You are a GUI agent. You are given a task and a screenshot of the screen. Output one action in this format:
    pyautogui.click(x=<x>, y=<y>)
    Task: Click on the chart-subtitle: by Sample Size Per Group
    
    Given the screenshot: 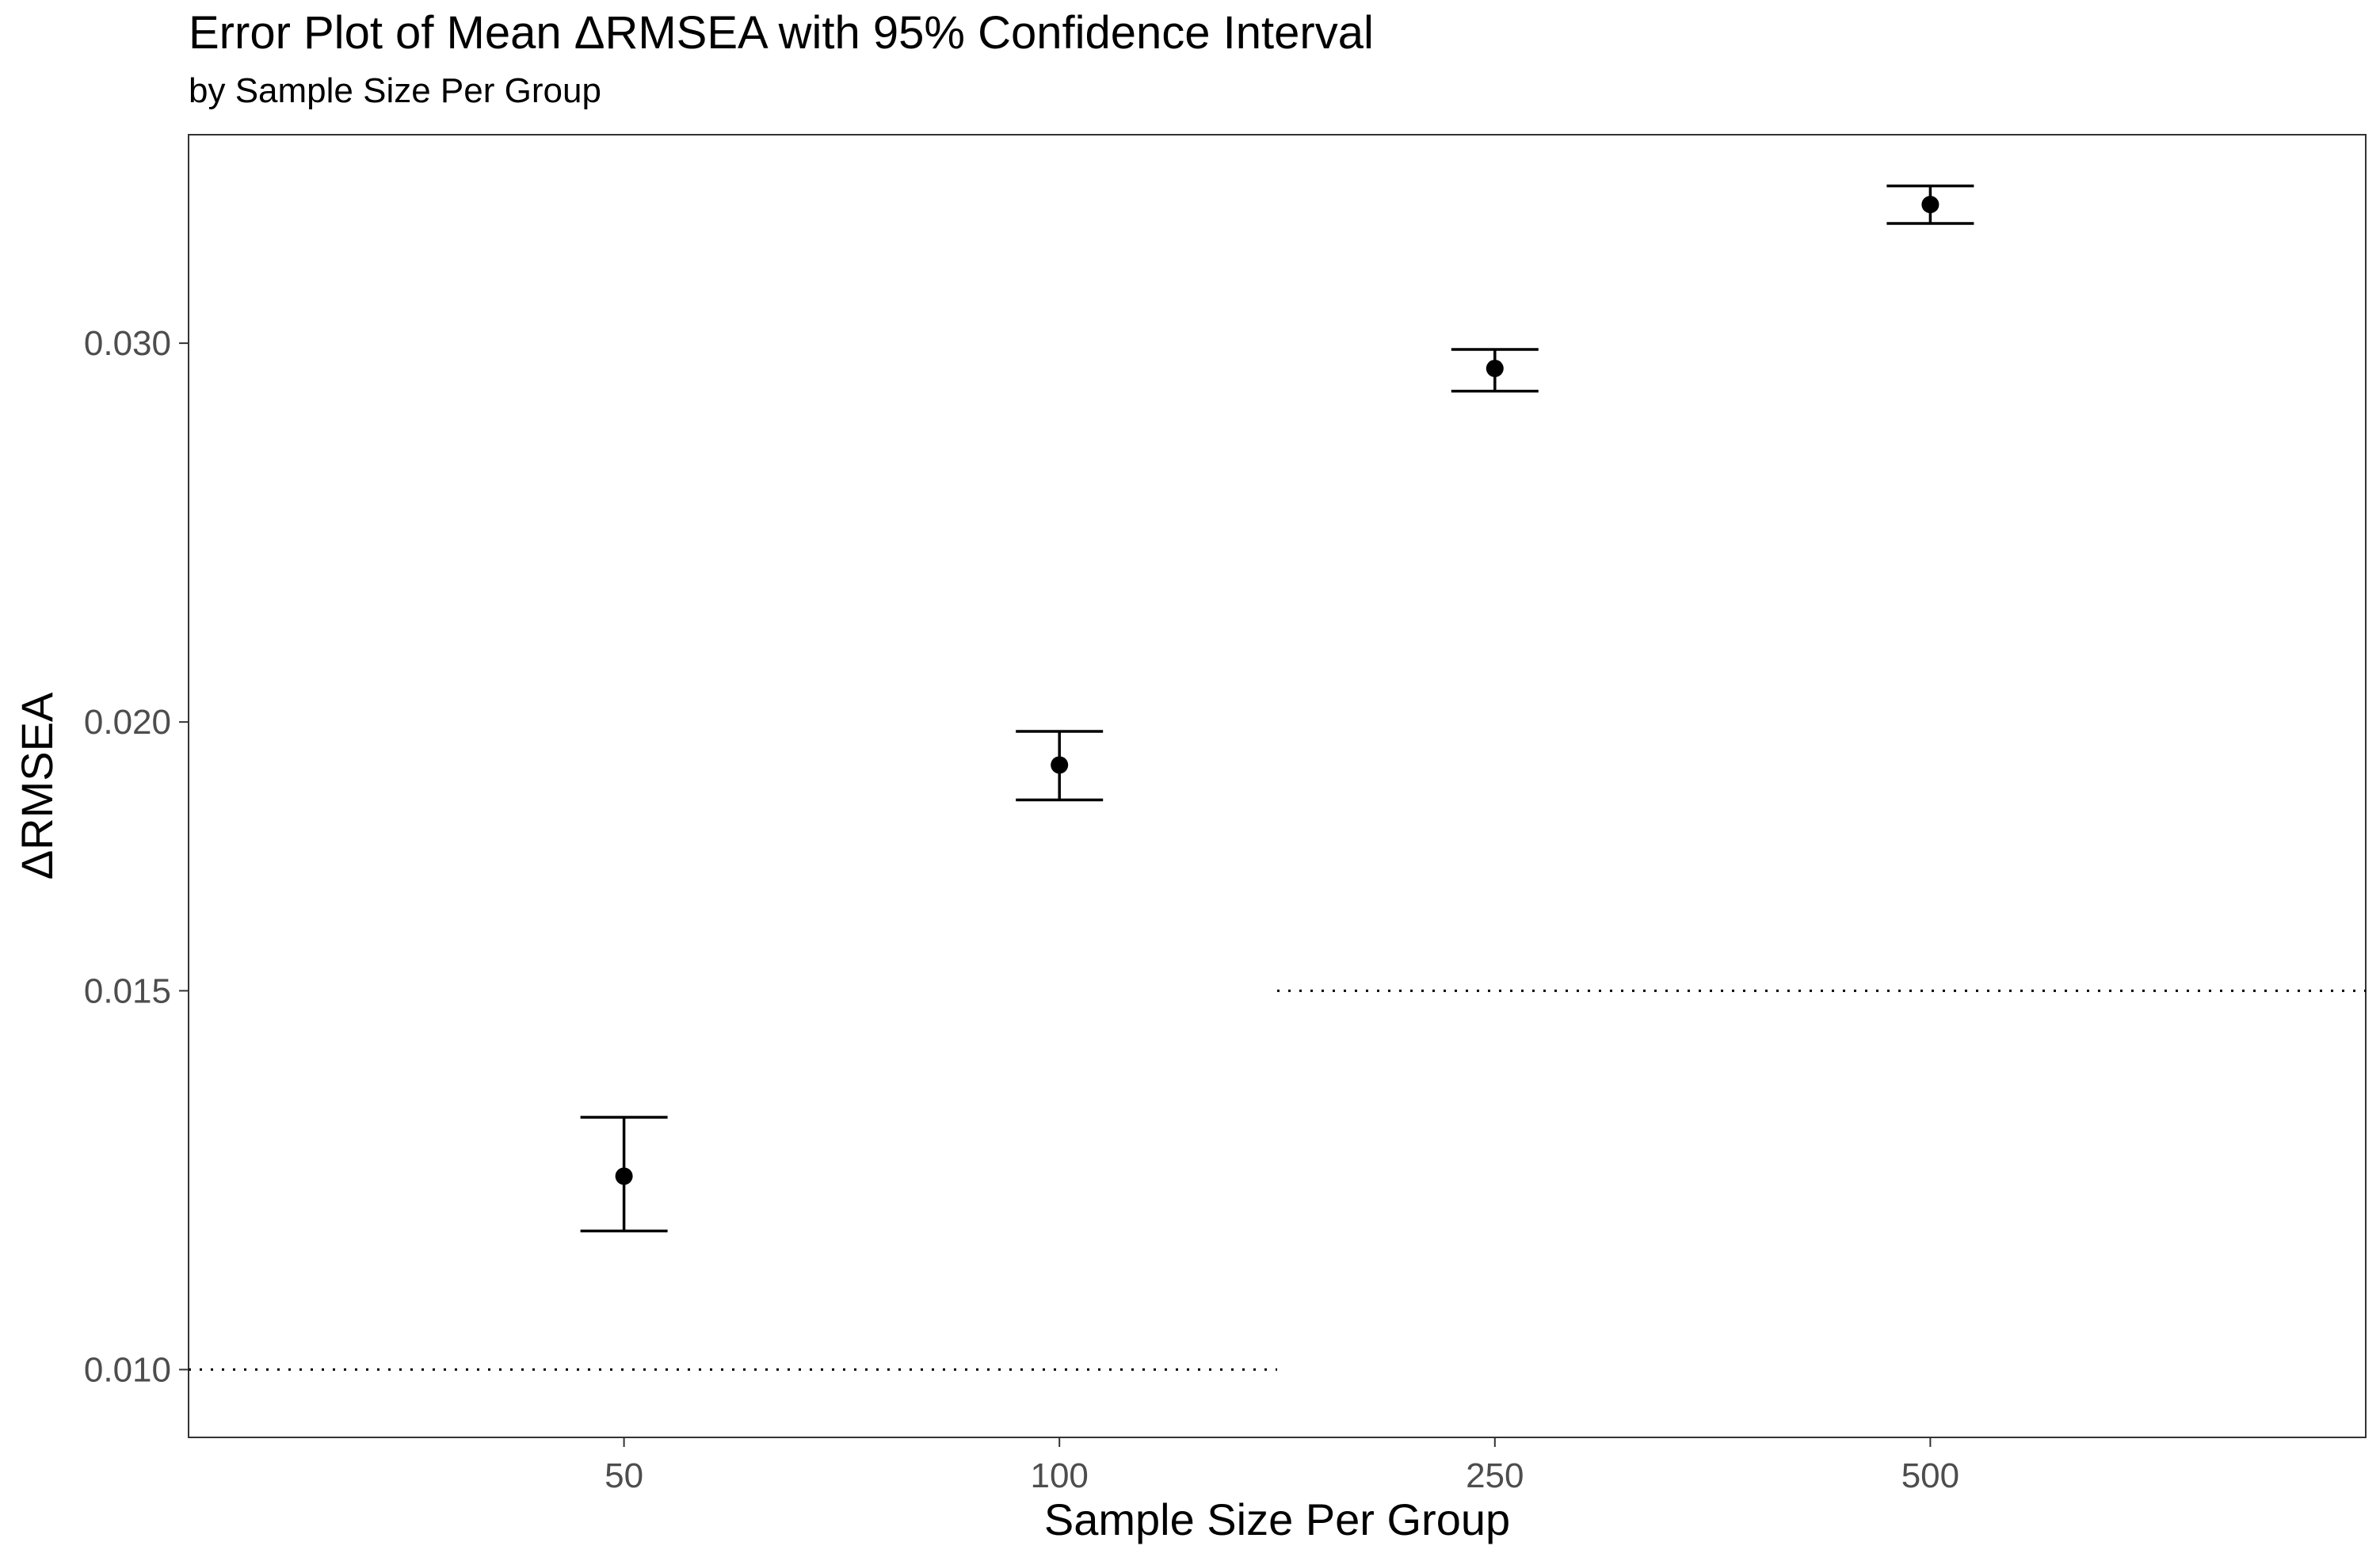 What is the action you would take?
    pyautogui.click(x=395, y=90)
    